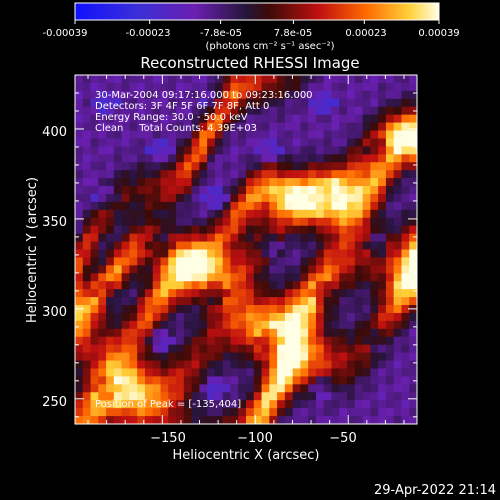 Image resolution: width=500 pixels, height=500 pixels. Describe the element at coordinates (221, 33) in the screenshot. I see `colorbar-tick-2: -7.8e-05` at that location.